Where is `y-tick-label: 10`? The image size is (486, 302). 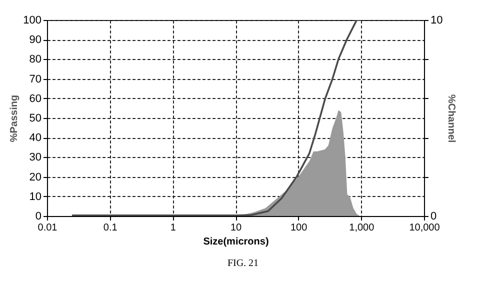
y-tick-label: 10 is located at coordinates (35, 196).